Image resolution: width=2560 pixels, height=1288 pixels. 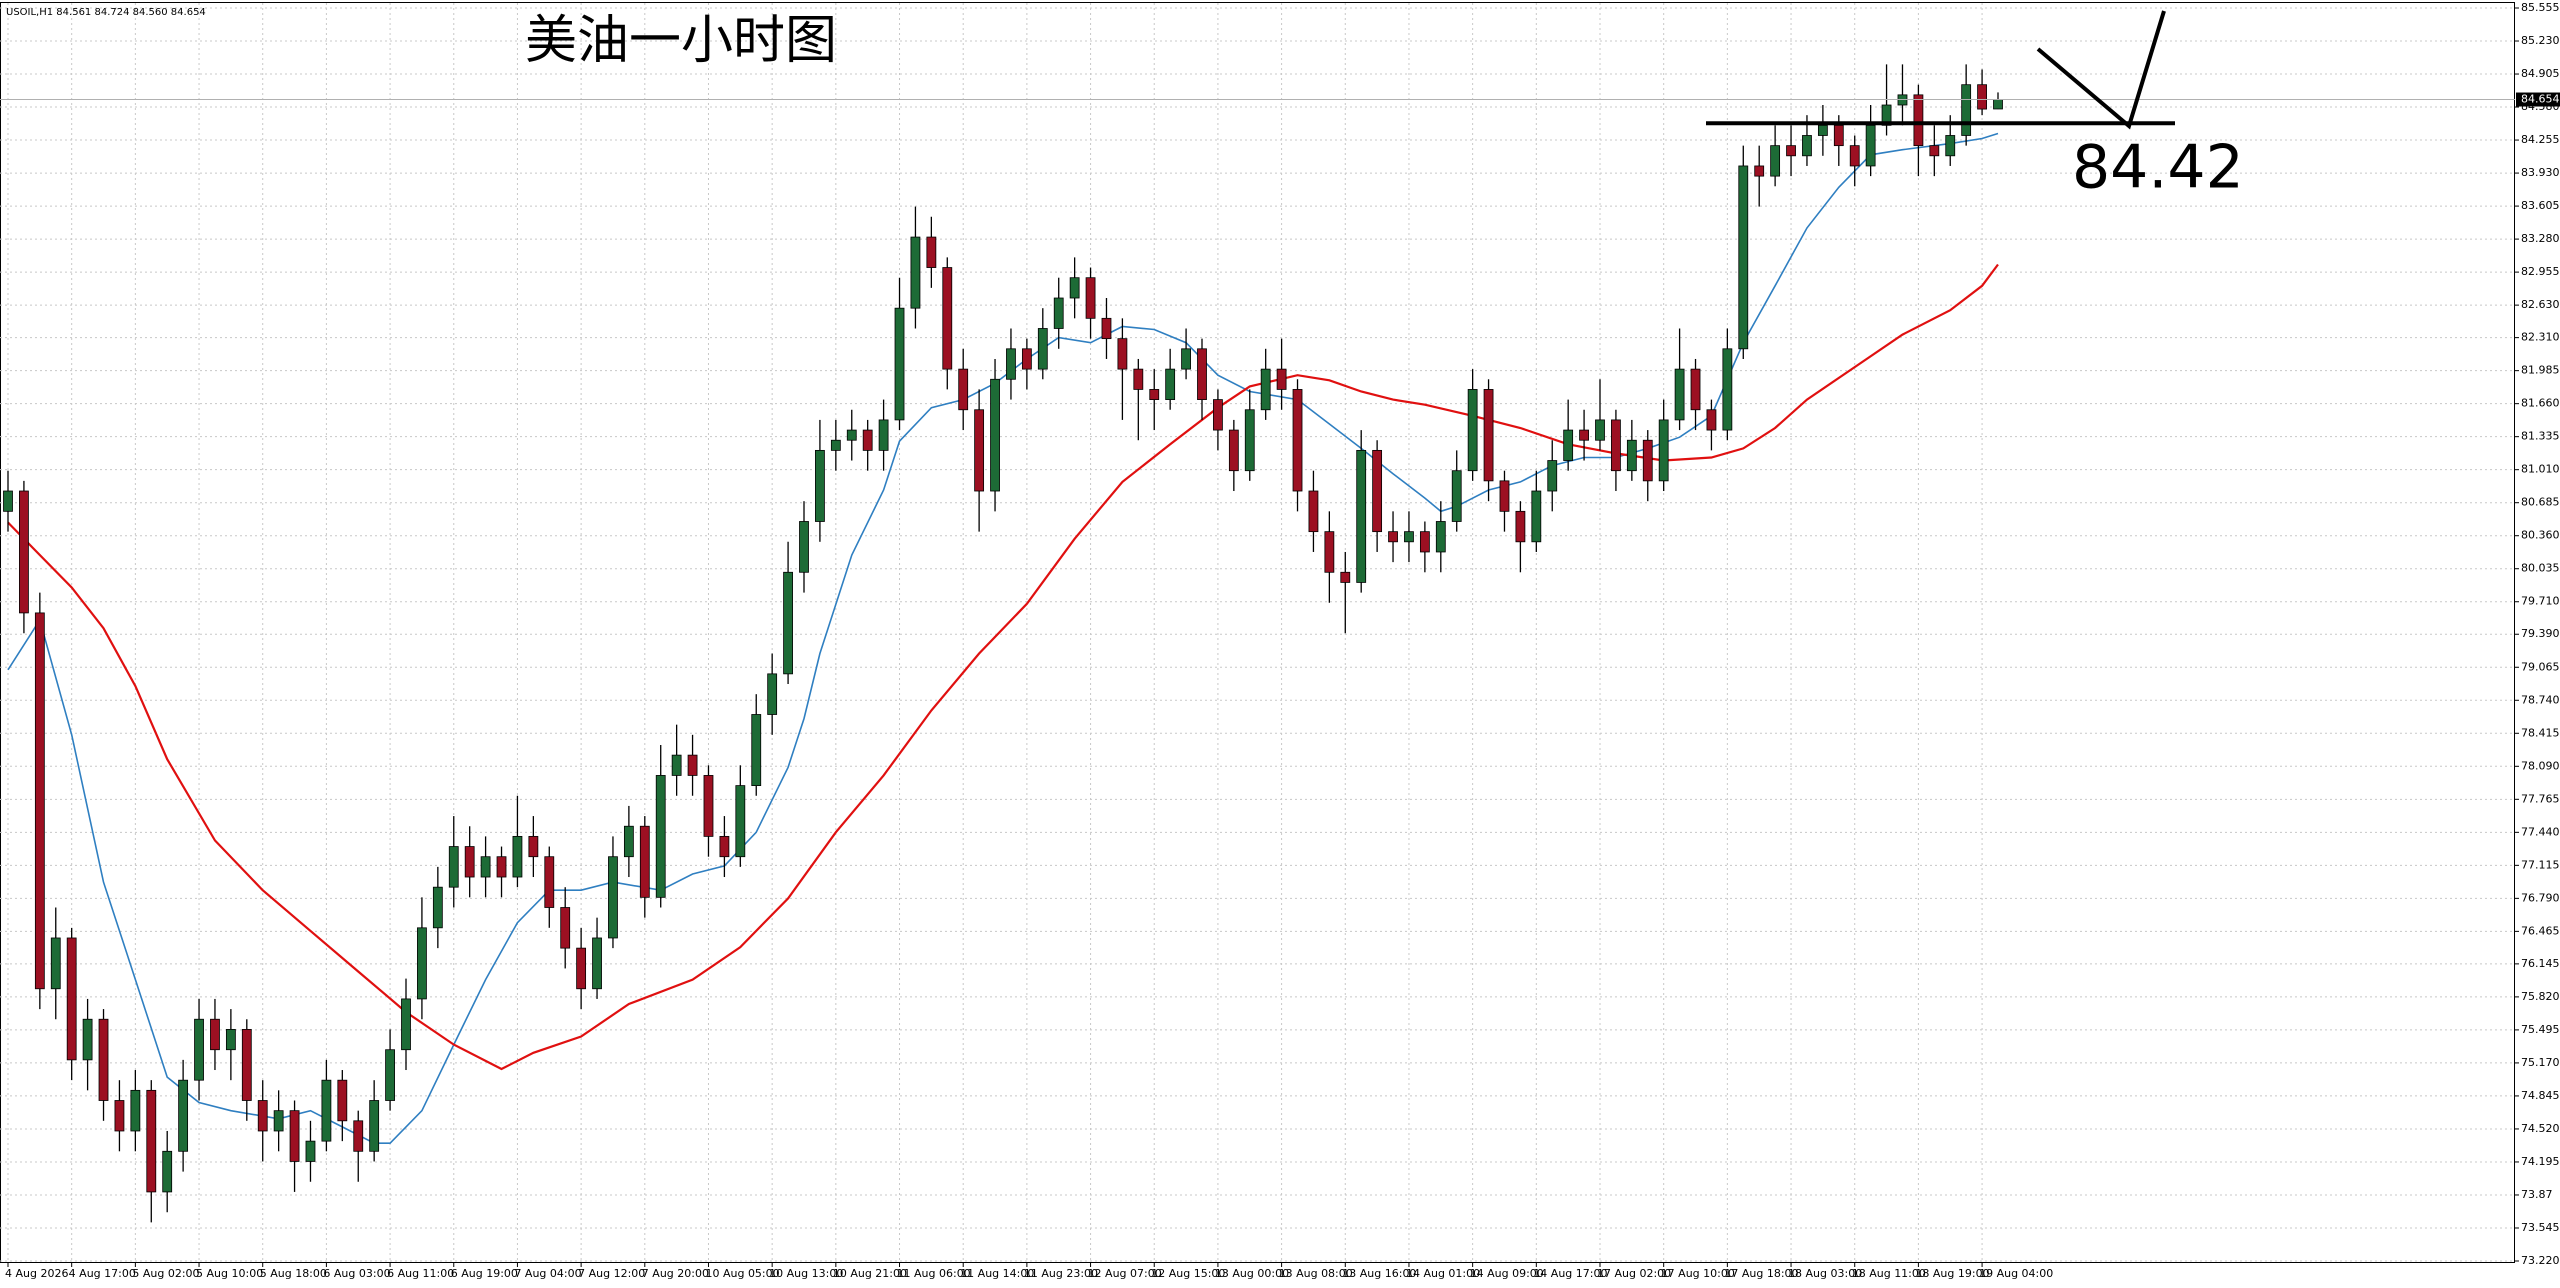 What do you see at coordinates (102, 1273) in the screenshot?
I see `x-tick-label: 4 Aug 17:00` at bounding box center [102, 1273].